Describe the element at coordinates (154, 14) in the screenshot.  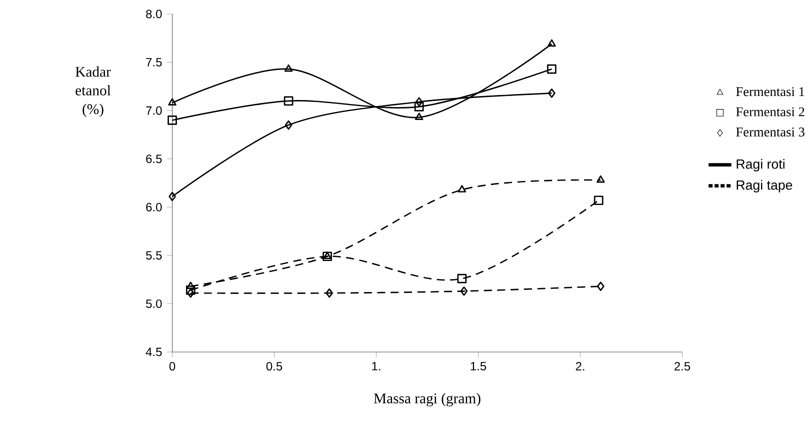
I see `y-tick-label: 8.0` at that location.